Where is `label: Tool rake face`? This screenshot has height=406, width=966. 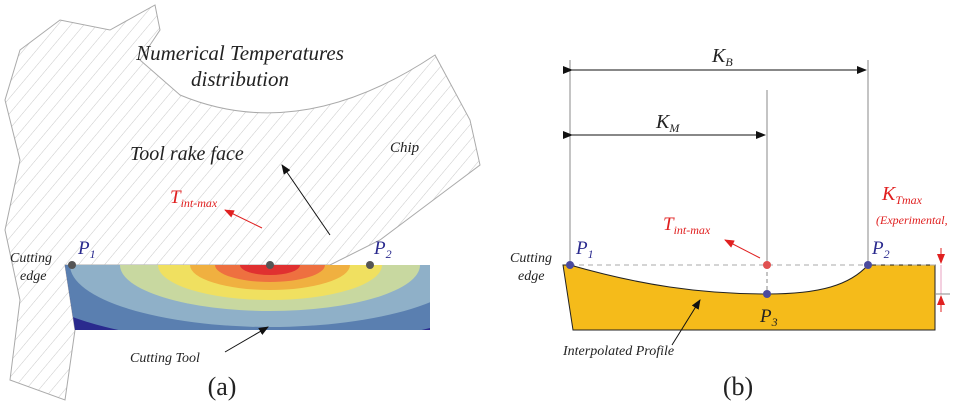
label: Tool rake face is located at coordinates (187, 154).